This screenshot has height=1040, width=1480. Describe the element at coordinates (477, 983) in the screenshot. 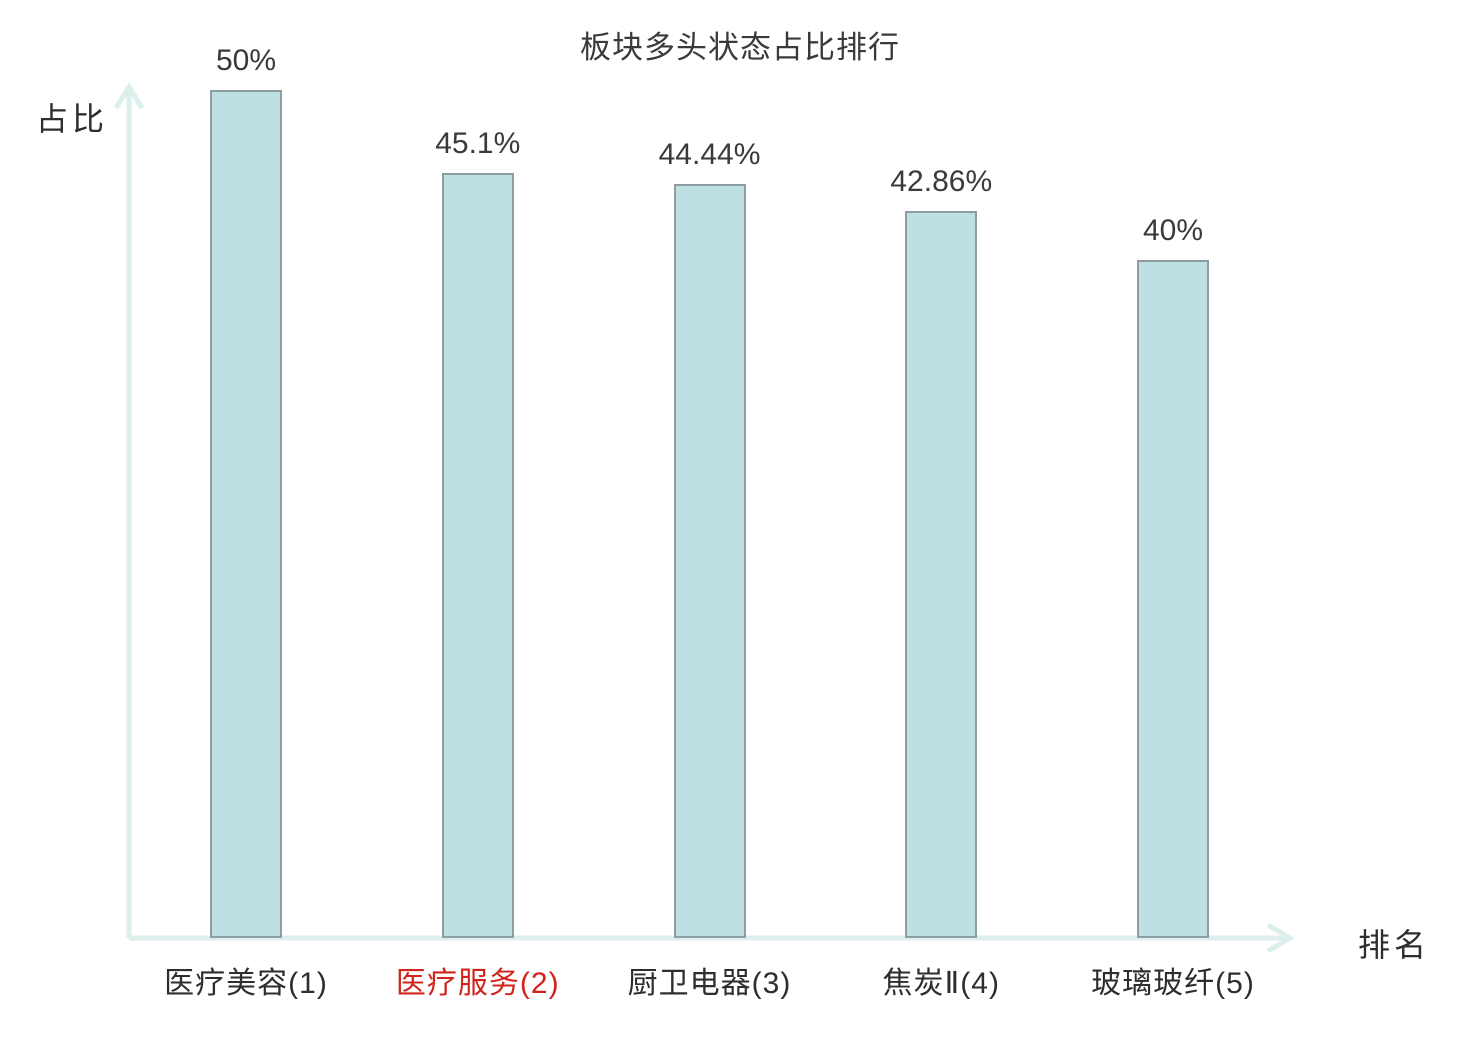

I see `bar-category-label: 医疗服务(2)` at that location.